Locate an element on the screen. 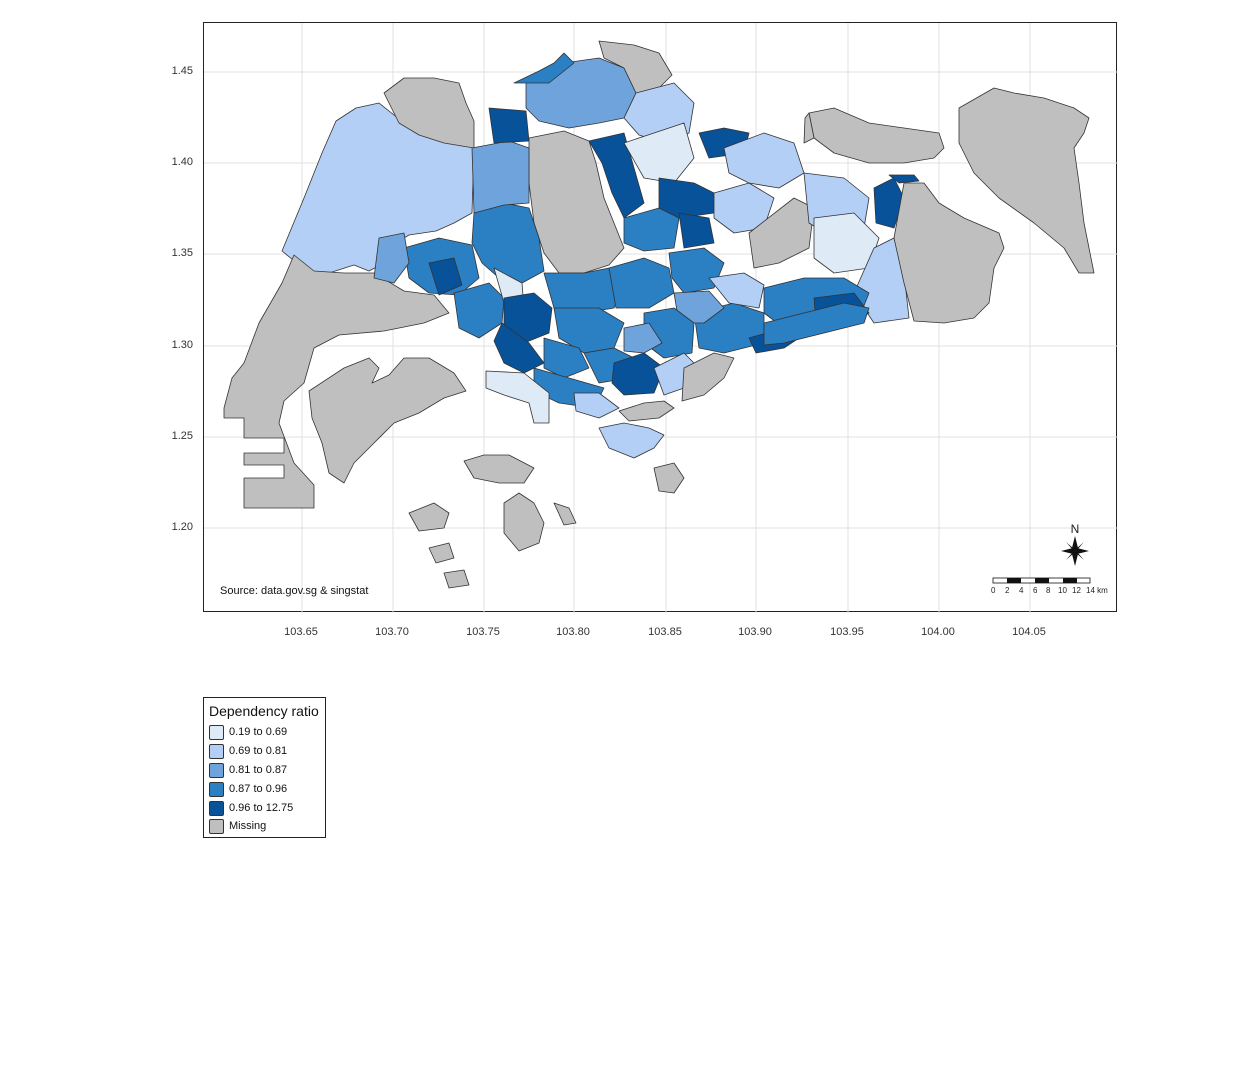  y-tick-label: 1.45 is located at coordinates (182, 71).